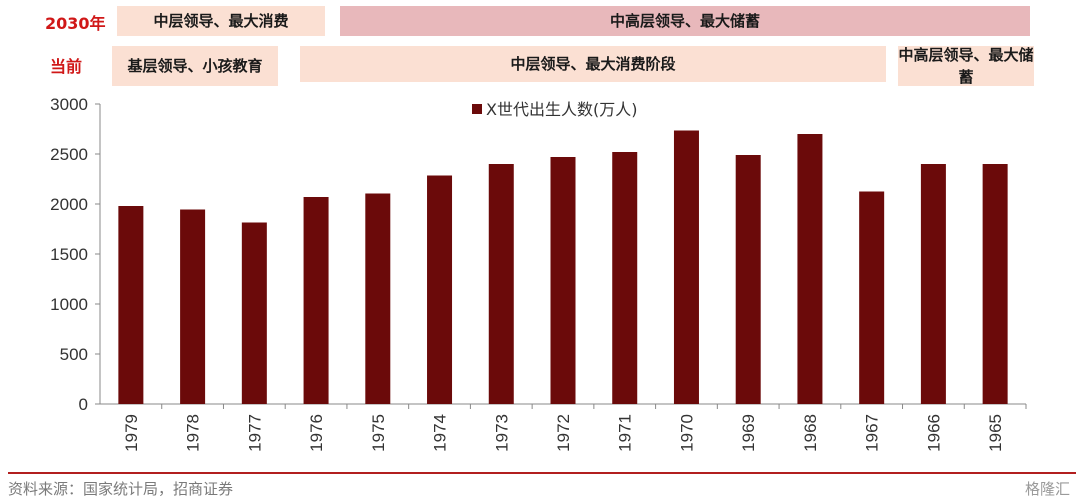  What do you see at coordinates (316, 433) in the screenshot?
I see `x-tick-label: 1976` at bounding box center [316, 433].